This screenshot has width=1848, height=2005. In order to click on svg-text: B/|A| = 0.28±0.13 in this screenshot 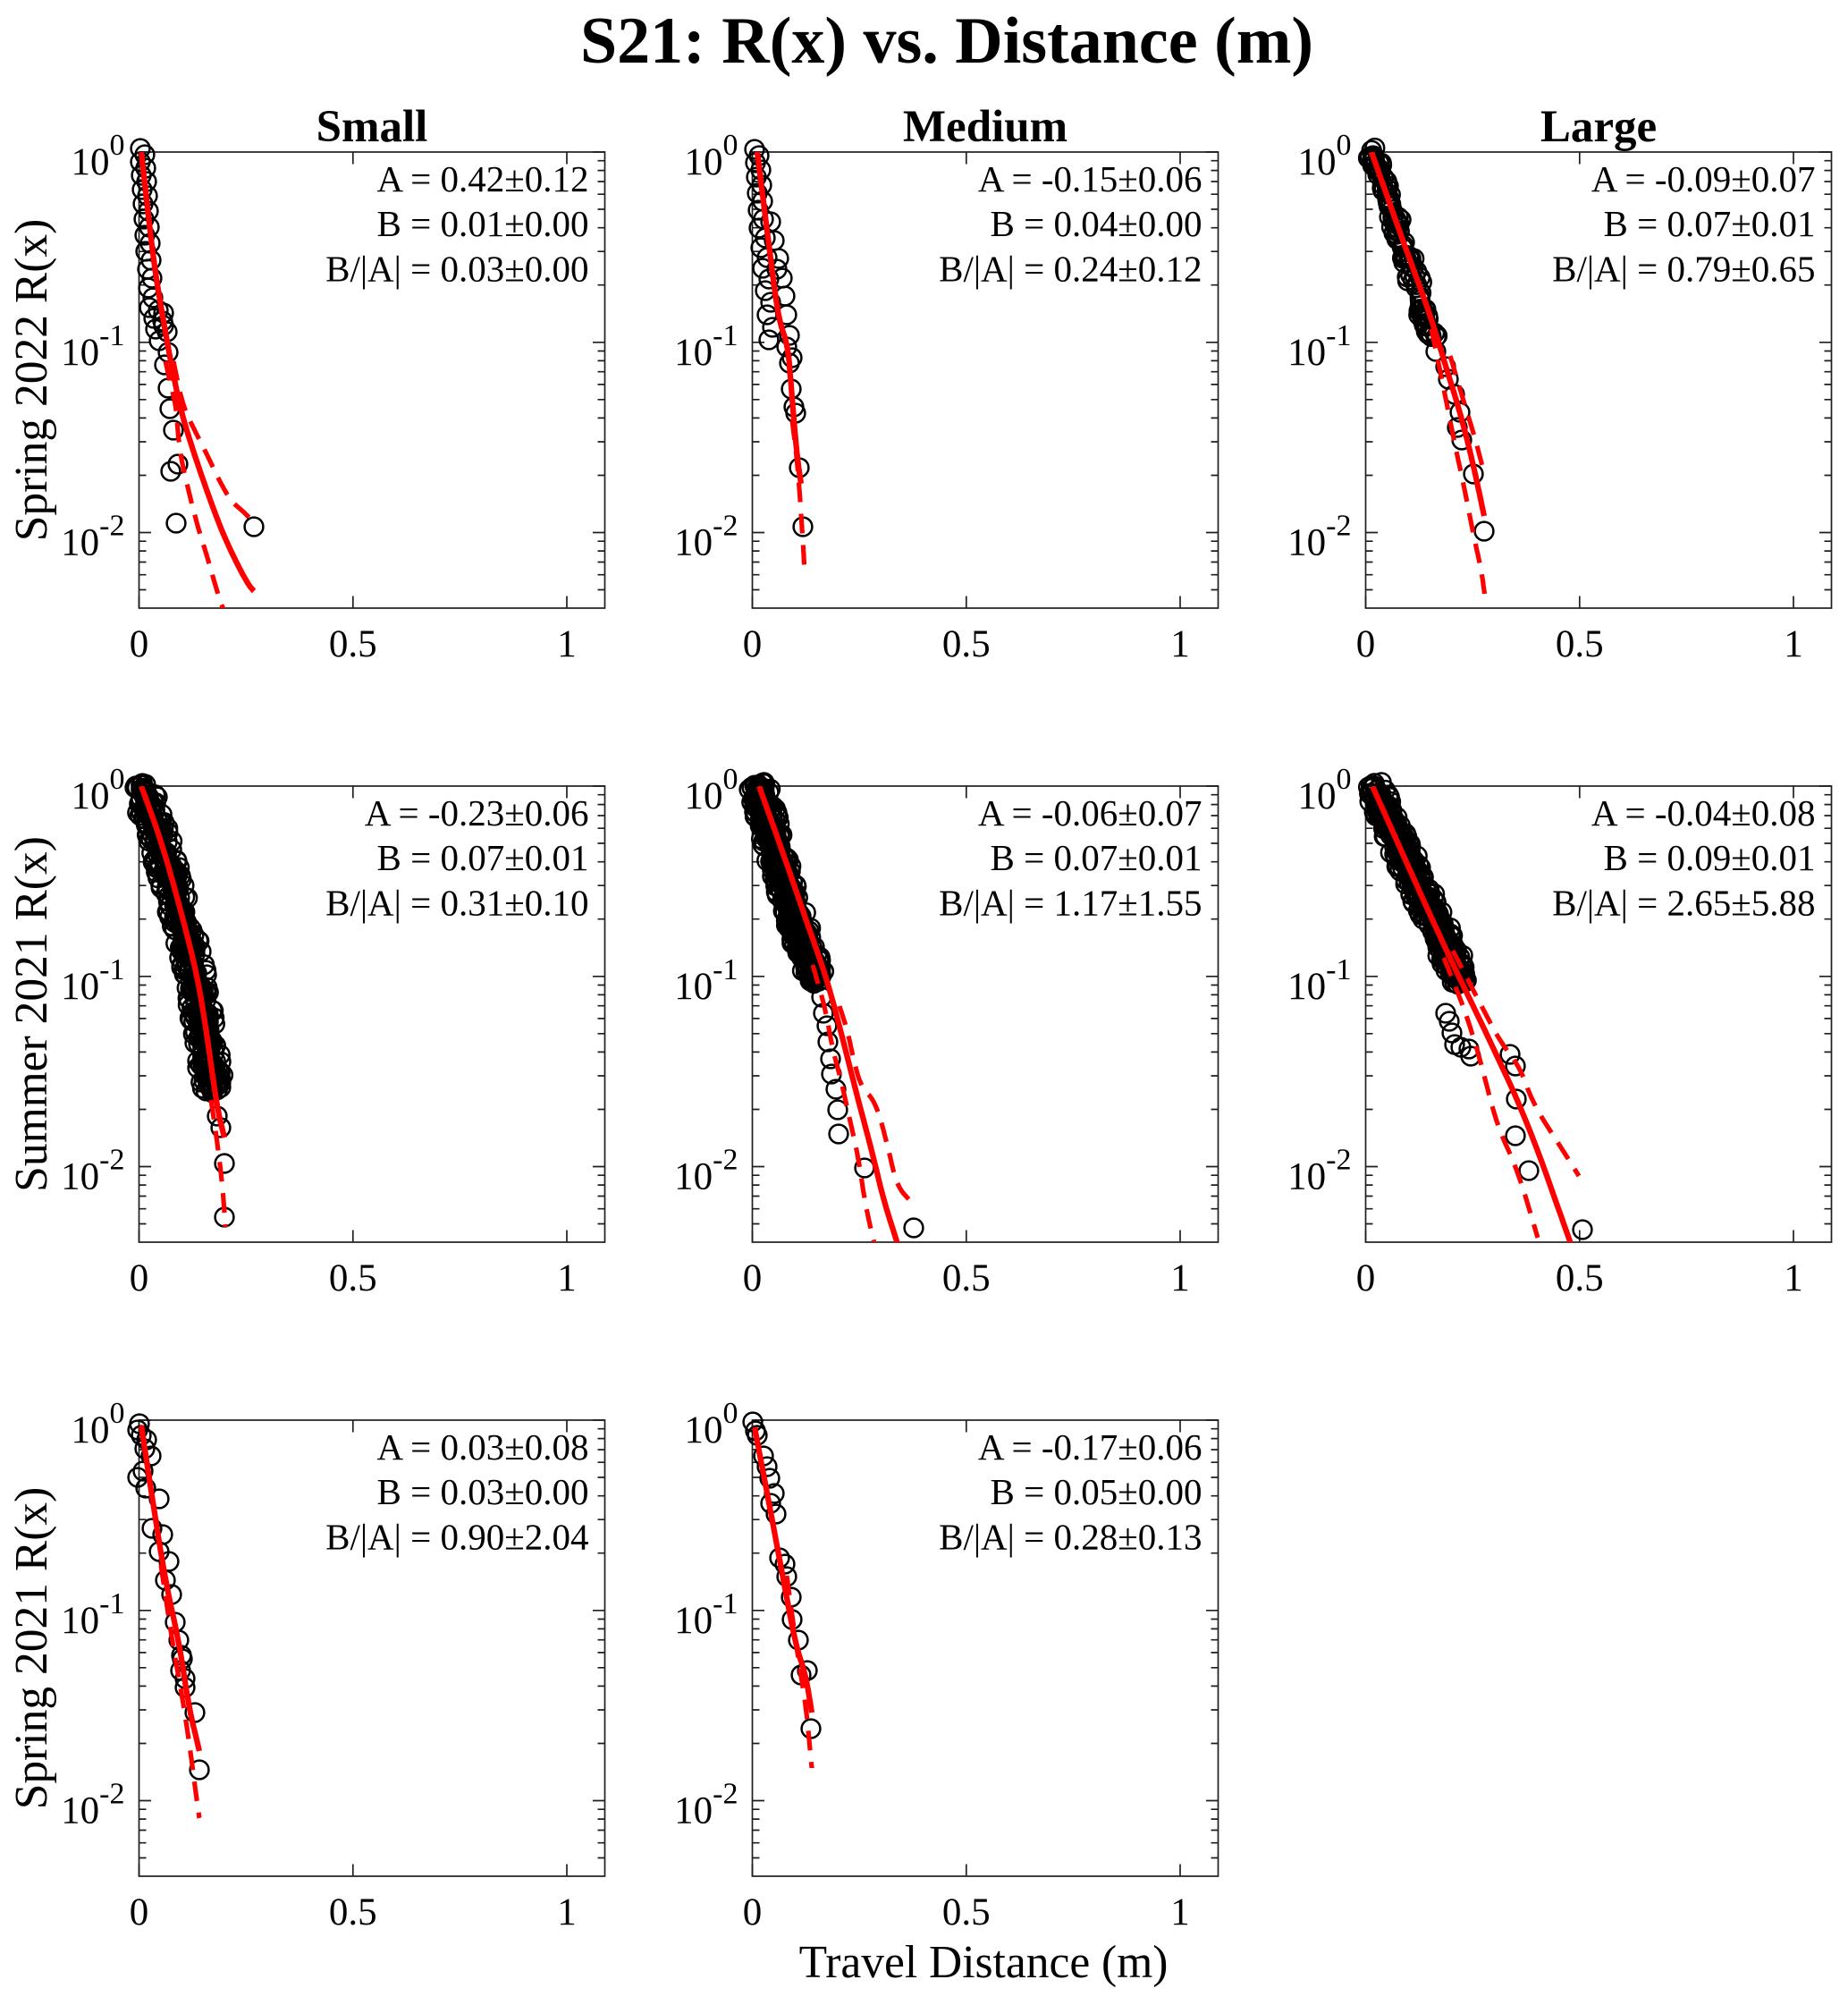, I will do `click(1070, 1537)`.